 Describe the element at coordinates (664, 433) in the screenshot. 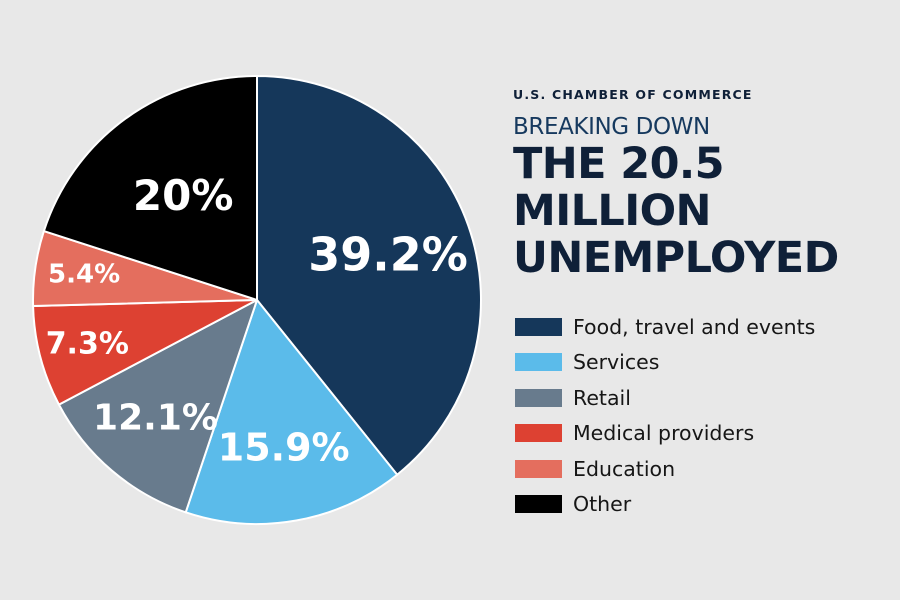

I see `legend-label: Medical providers` at that location.